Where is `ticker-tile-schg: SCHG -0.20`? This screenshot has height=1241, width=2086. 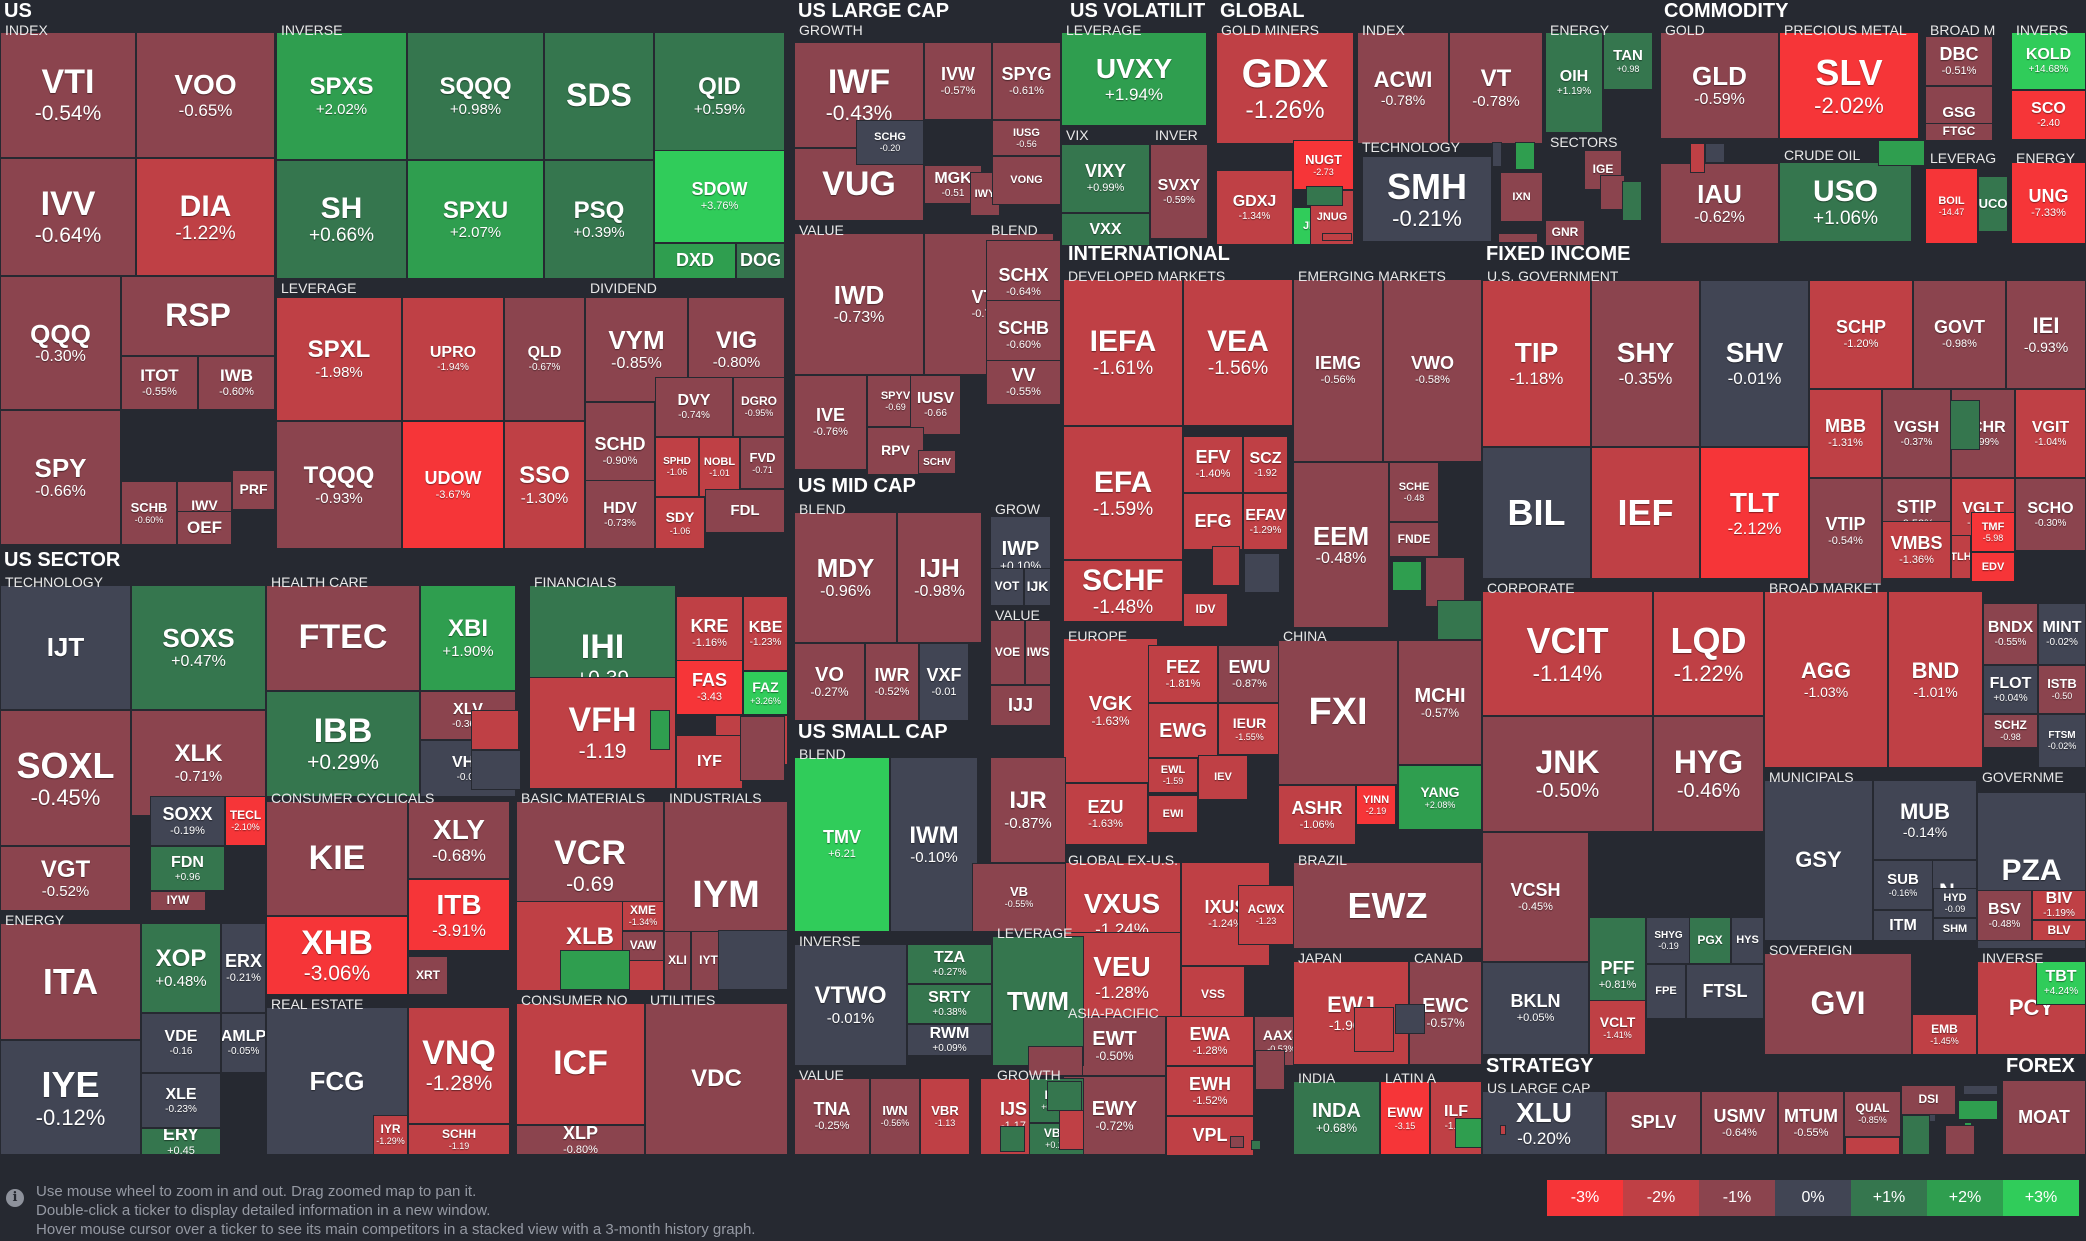
ticker-tile-schg: SCHG -0.20 is located at coordinates (890, 142).